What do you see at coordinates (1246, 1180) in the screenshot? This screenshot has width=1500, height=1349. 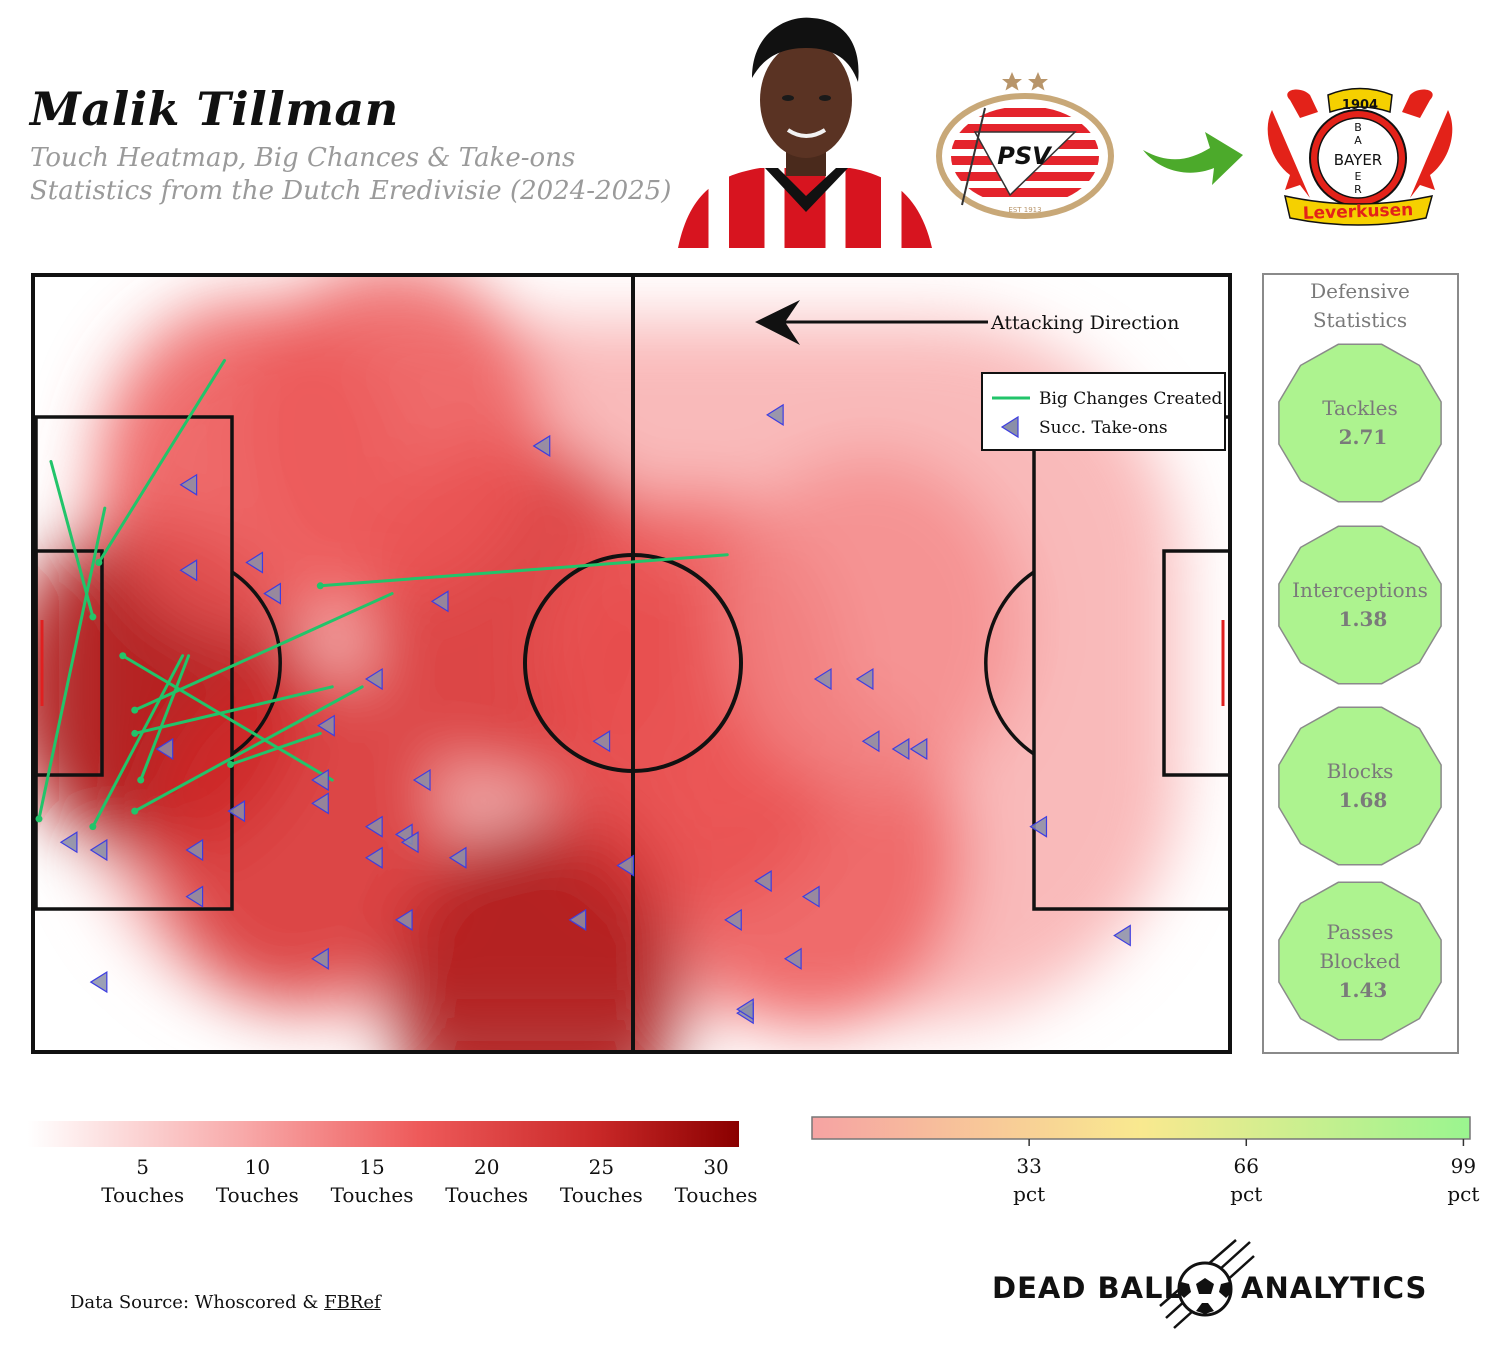 I see `pct-tick-label: 66 pct` at bounding box center [1246, 1180].